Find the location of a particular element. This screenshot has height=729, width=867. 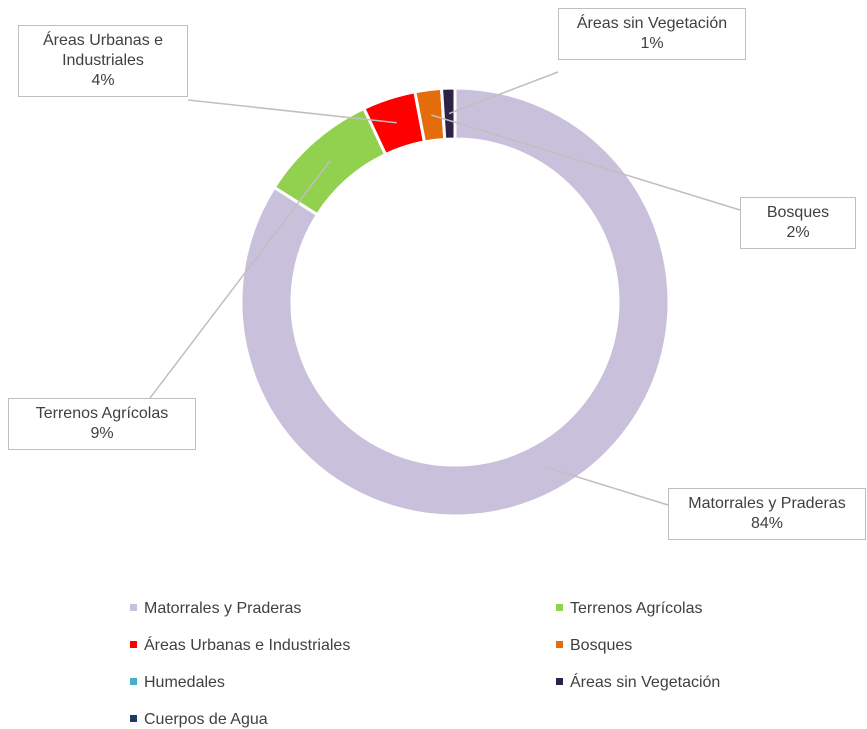

data-label-name: Matorrales y Praderas is located at coordinates (767, 503).